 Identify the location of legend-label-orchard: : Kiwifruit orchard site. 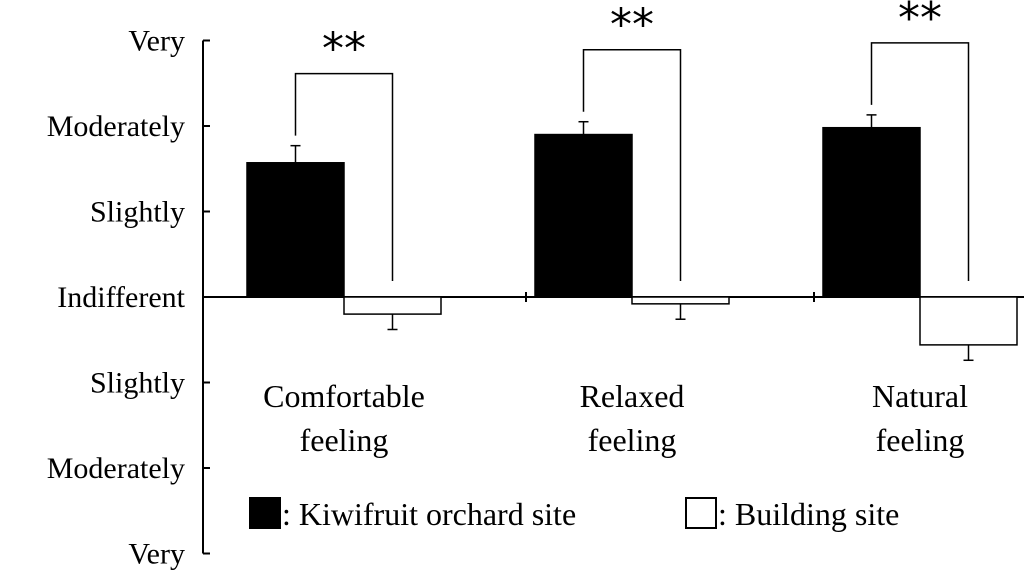
(429, 514).